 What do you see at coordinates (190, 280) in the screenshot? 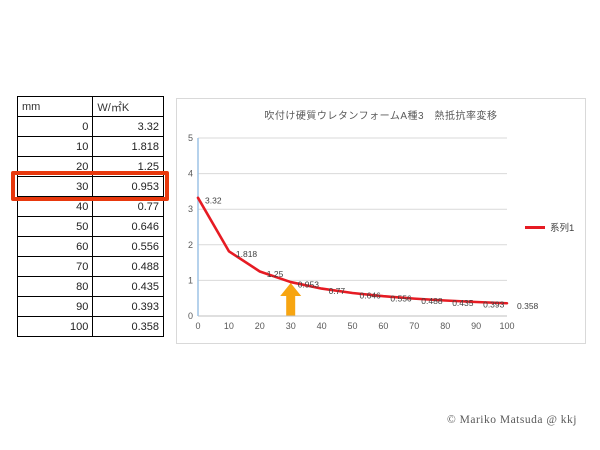
I see `y-tick-label: 1` at bounding box center [190, 280].